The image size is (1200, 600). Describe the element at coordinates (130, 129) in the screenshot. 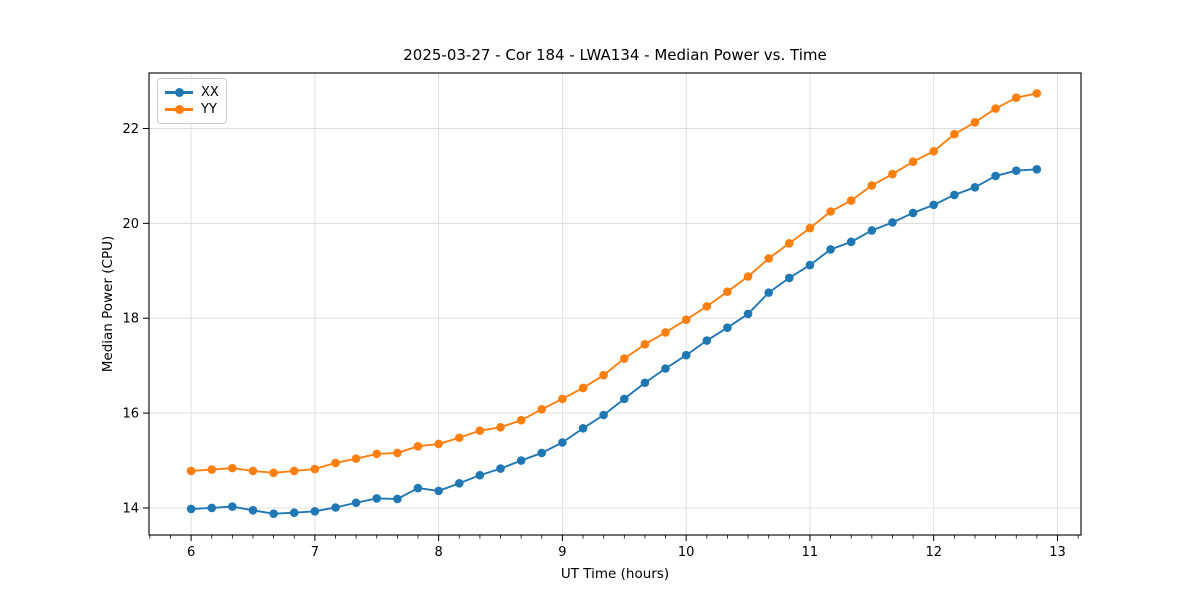

I see `y-tick-label: 22` at that location.